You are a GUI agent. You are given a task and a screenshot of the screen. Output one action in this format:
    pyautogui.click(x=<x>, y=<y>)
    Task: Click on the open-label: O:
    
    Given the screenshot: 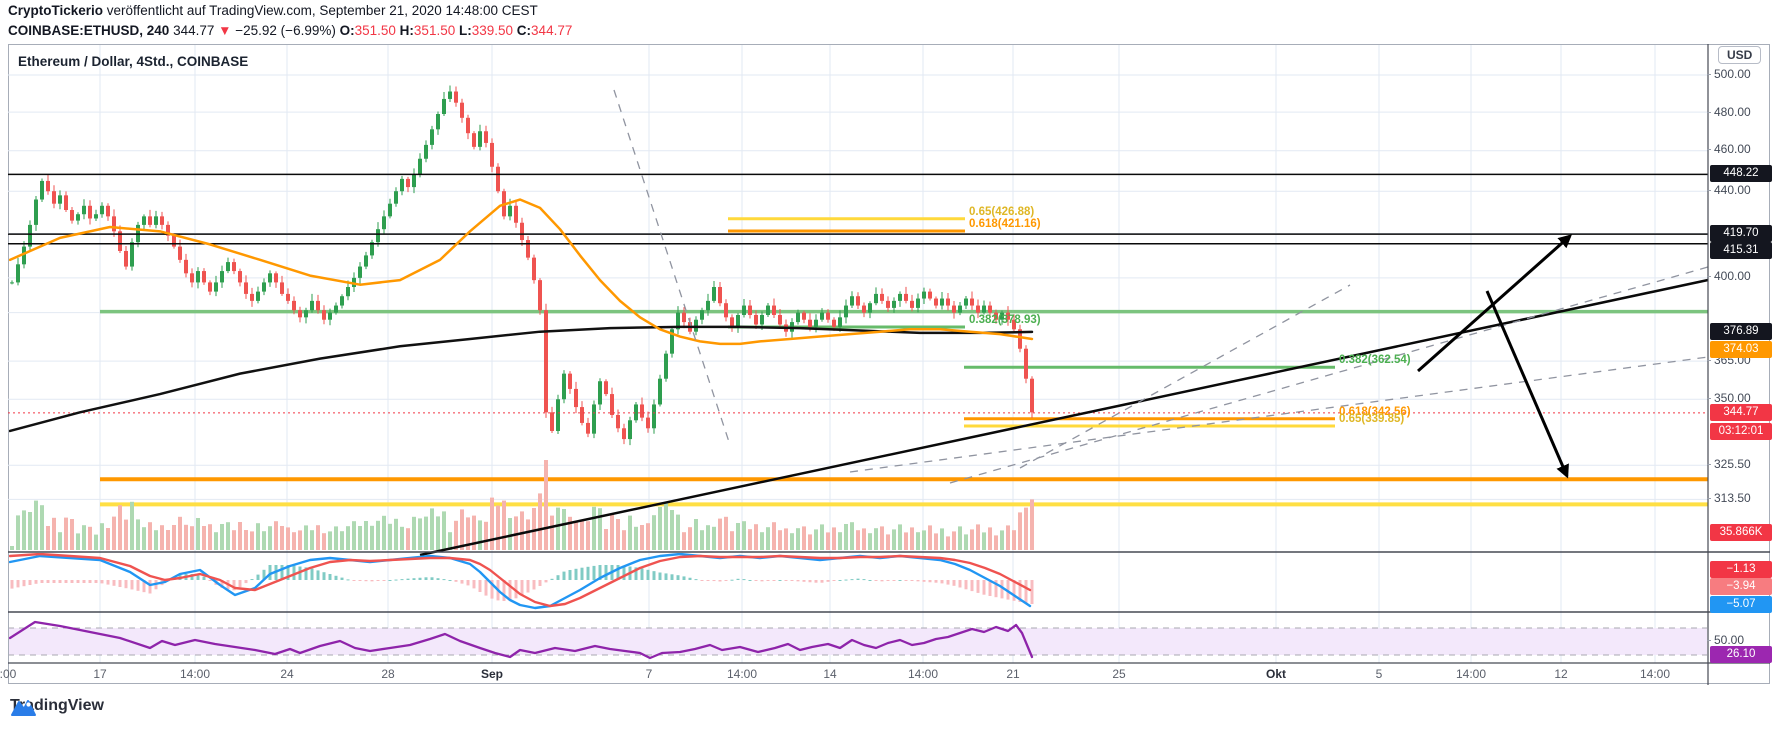 What is the action you would take?
    pyautogui.click(x=347, y=30)
    